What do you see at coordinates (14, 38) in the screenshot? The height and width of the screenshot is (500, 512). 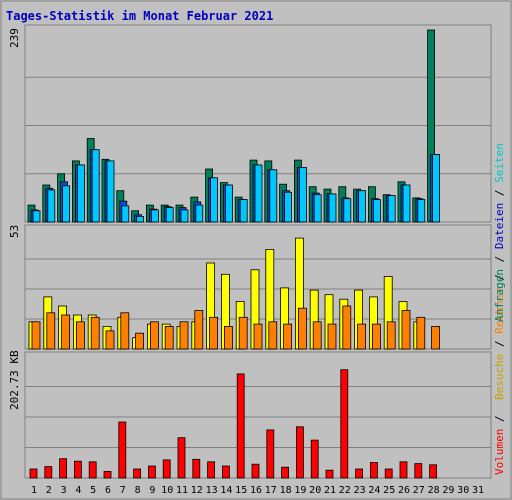 I see `top-axis-max-label: 239` at bounding box center [14, 38].